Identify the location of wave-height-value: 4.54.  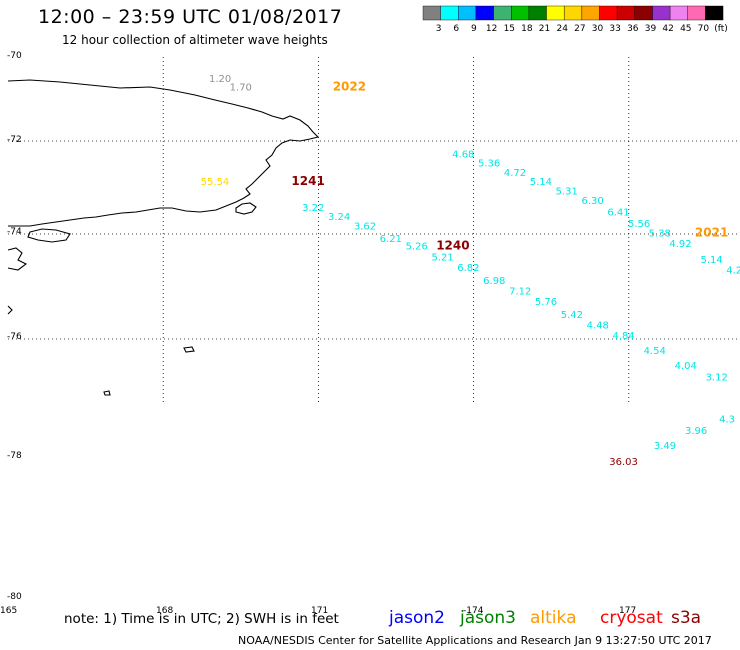
(655, 351).